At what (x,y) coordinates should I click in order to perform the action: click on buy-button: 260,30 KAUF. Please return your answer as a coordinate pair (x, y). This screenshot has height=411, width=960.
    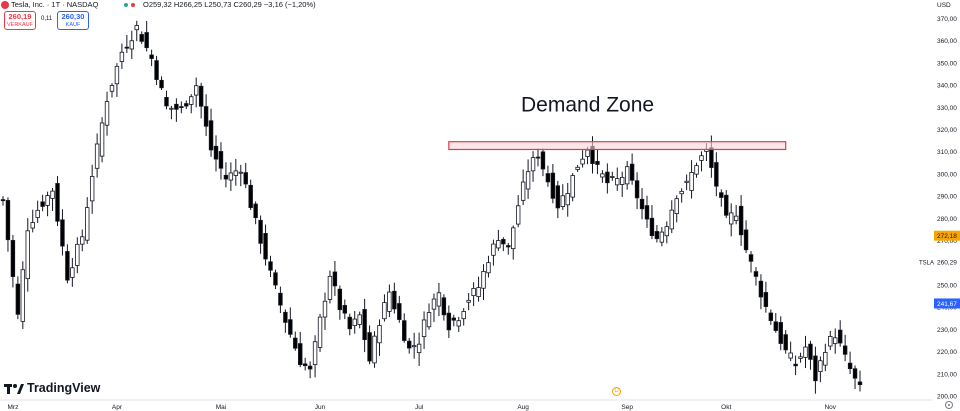
    Looking at the image, I should click on (73, 20).